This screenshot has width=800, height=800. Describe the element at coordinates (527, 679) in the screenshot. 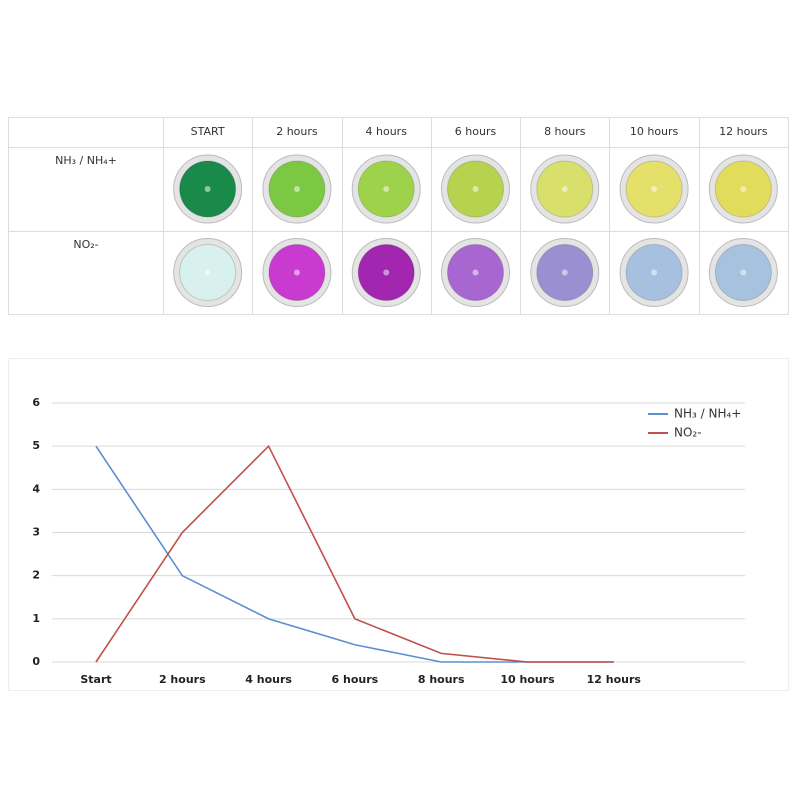

I see `x-tick-label: 10 hours` at that location.